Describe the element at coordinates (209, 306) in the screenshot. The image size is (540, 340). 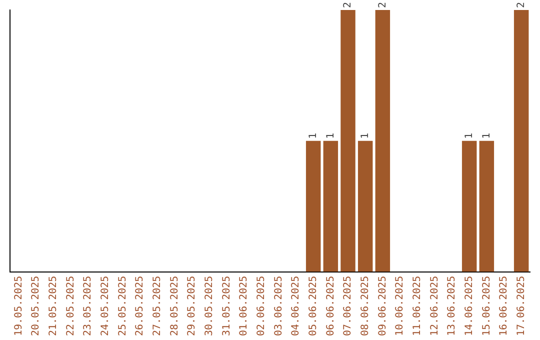
I see `x-tick-label: 30.05.2025` at that location.